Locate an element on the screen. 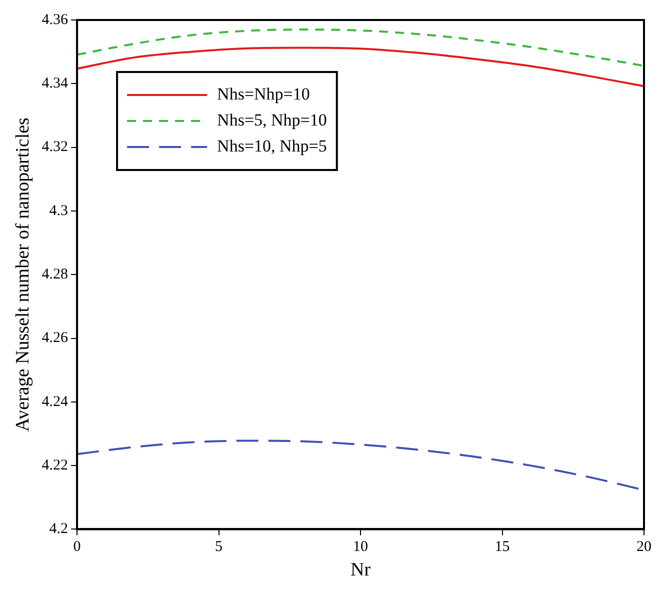 The image size is (670, 592). x-tick-label: 5 is located at coordinates (219, 547).